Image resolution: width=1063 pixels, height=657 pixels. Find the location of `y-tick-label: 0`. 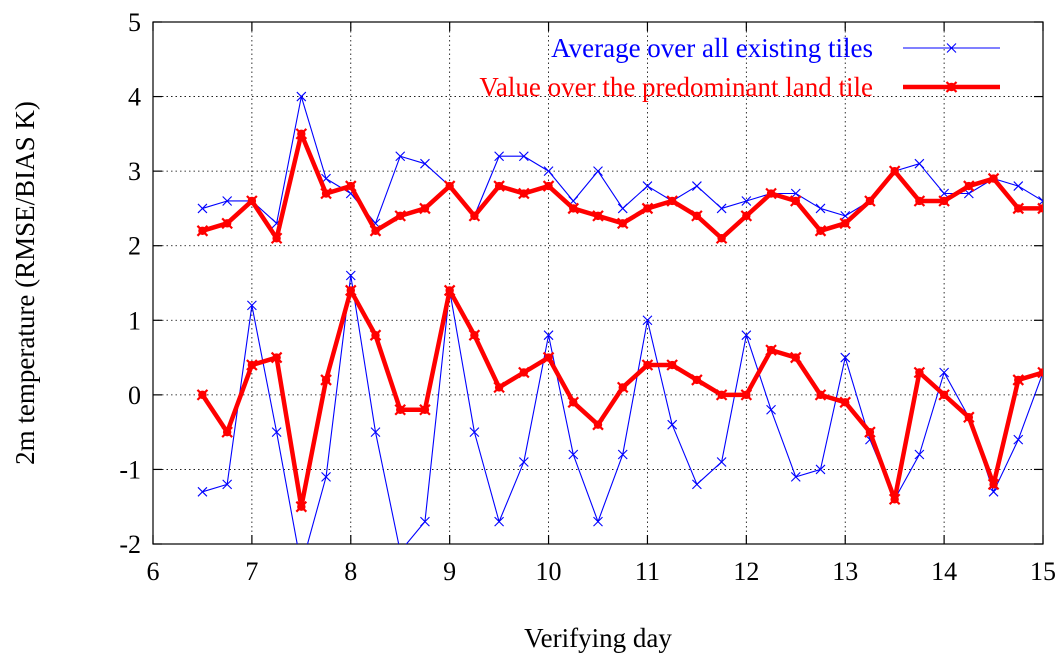

y-tick-label: 0 is located at coordinates (134, 395).